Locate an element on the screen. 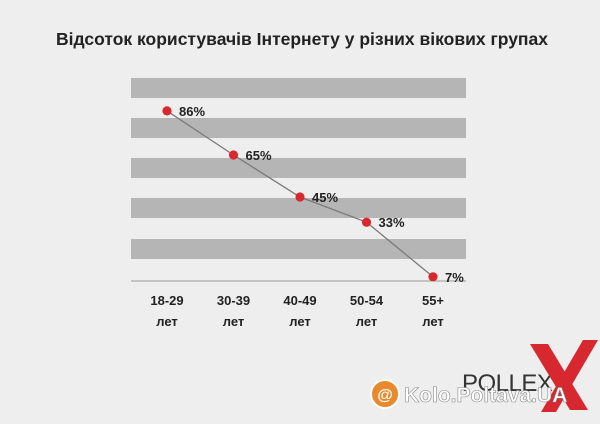 The image size is (600, 424). x-axis-tick-labels: 18-29 лет 30-39 лет 40-49 лет 50-54 лет 55+ лет is located at coordinates (297, 311).